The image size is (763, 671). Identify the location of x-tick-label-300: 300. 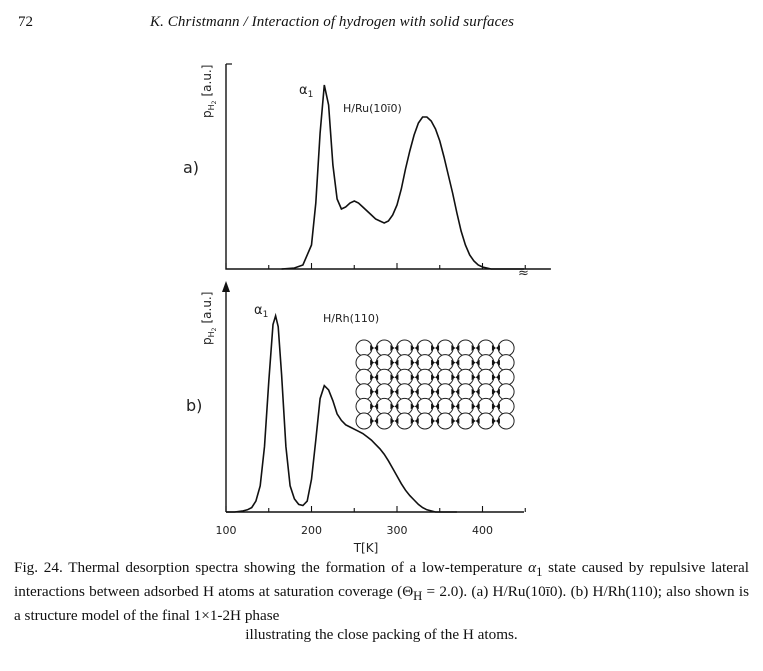
(397, 530).